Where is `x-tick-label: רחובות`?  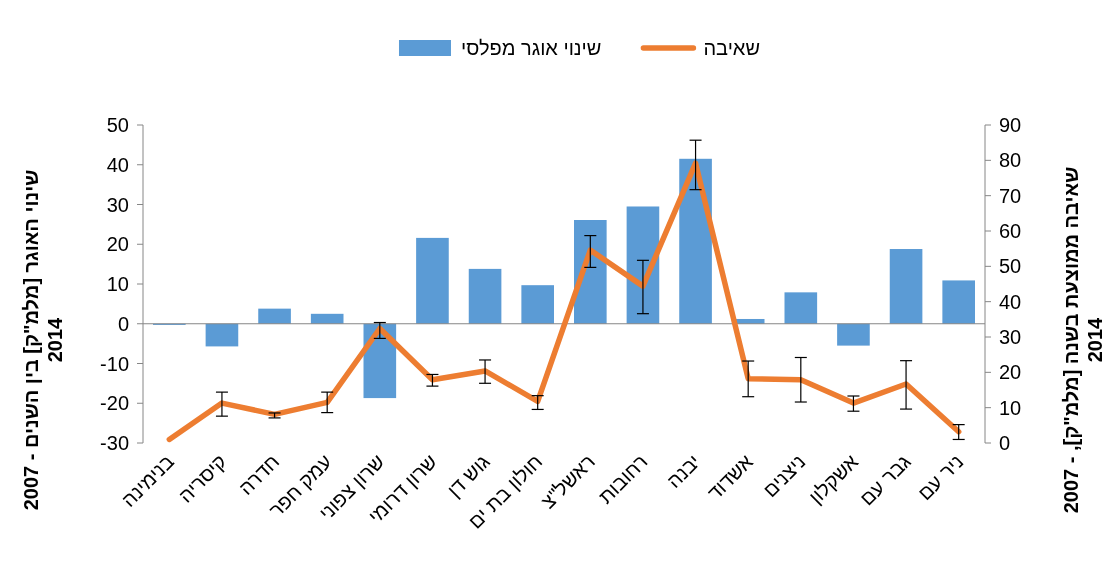 x-tick-label: רחובות is located at coordinates (623, 479).